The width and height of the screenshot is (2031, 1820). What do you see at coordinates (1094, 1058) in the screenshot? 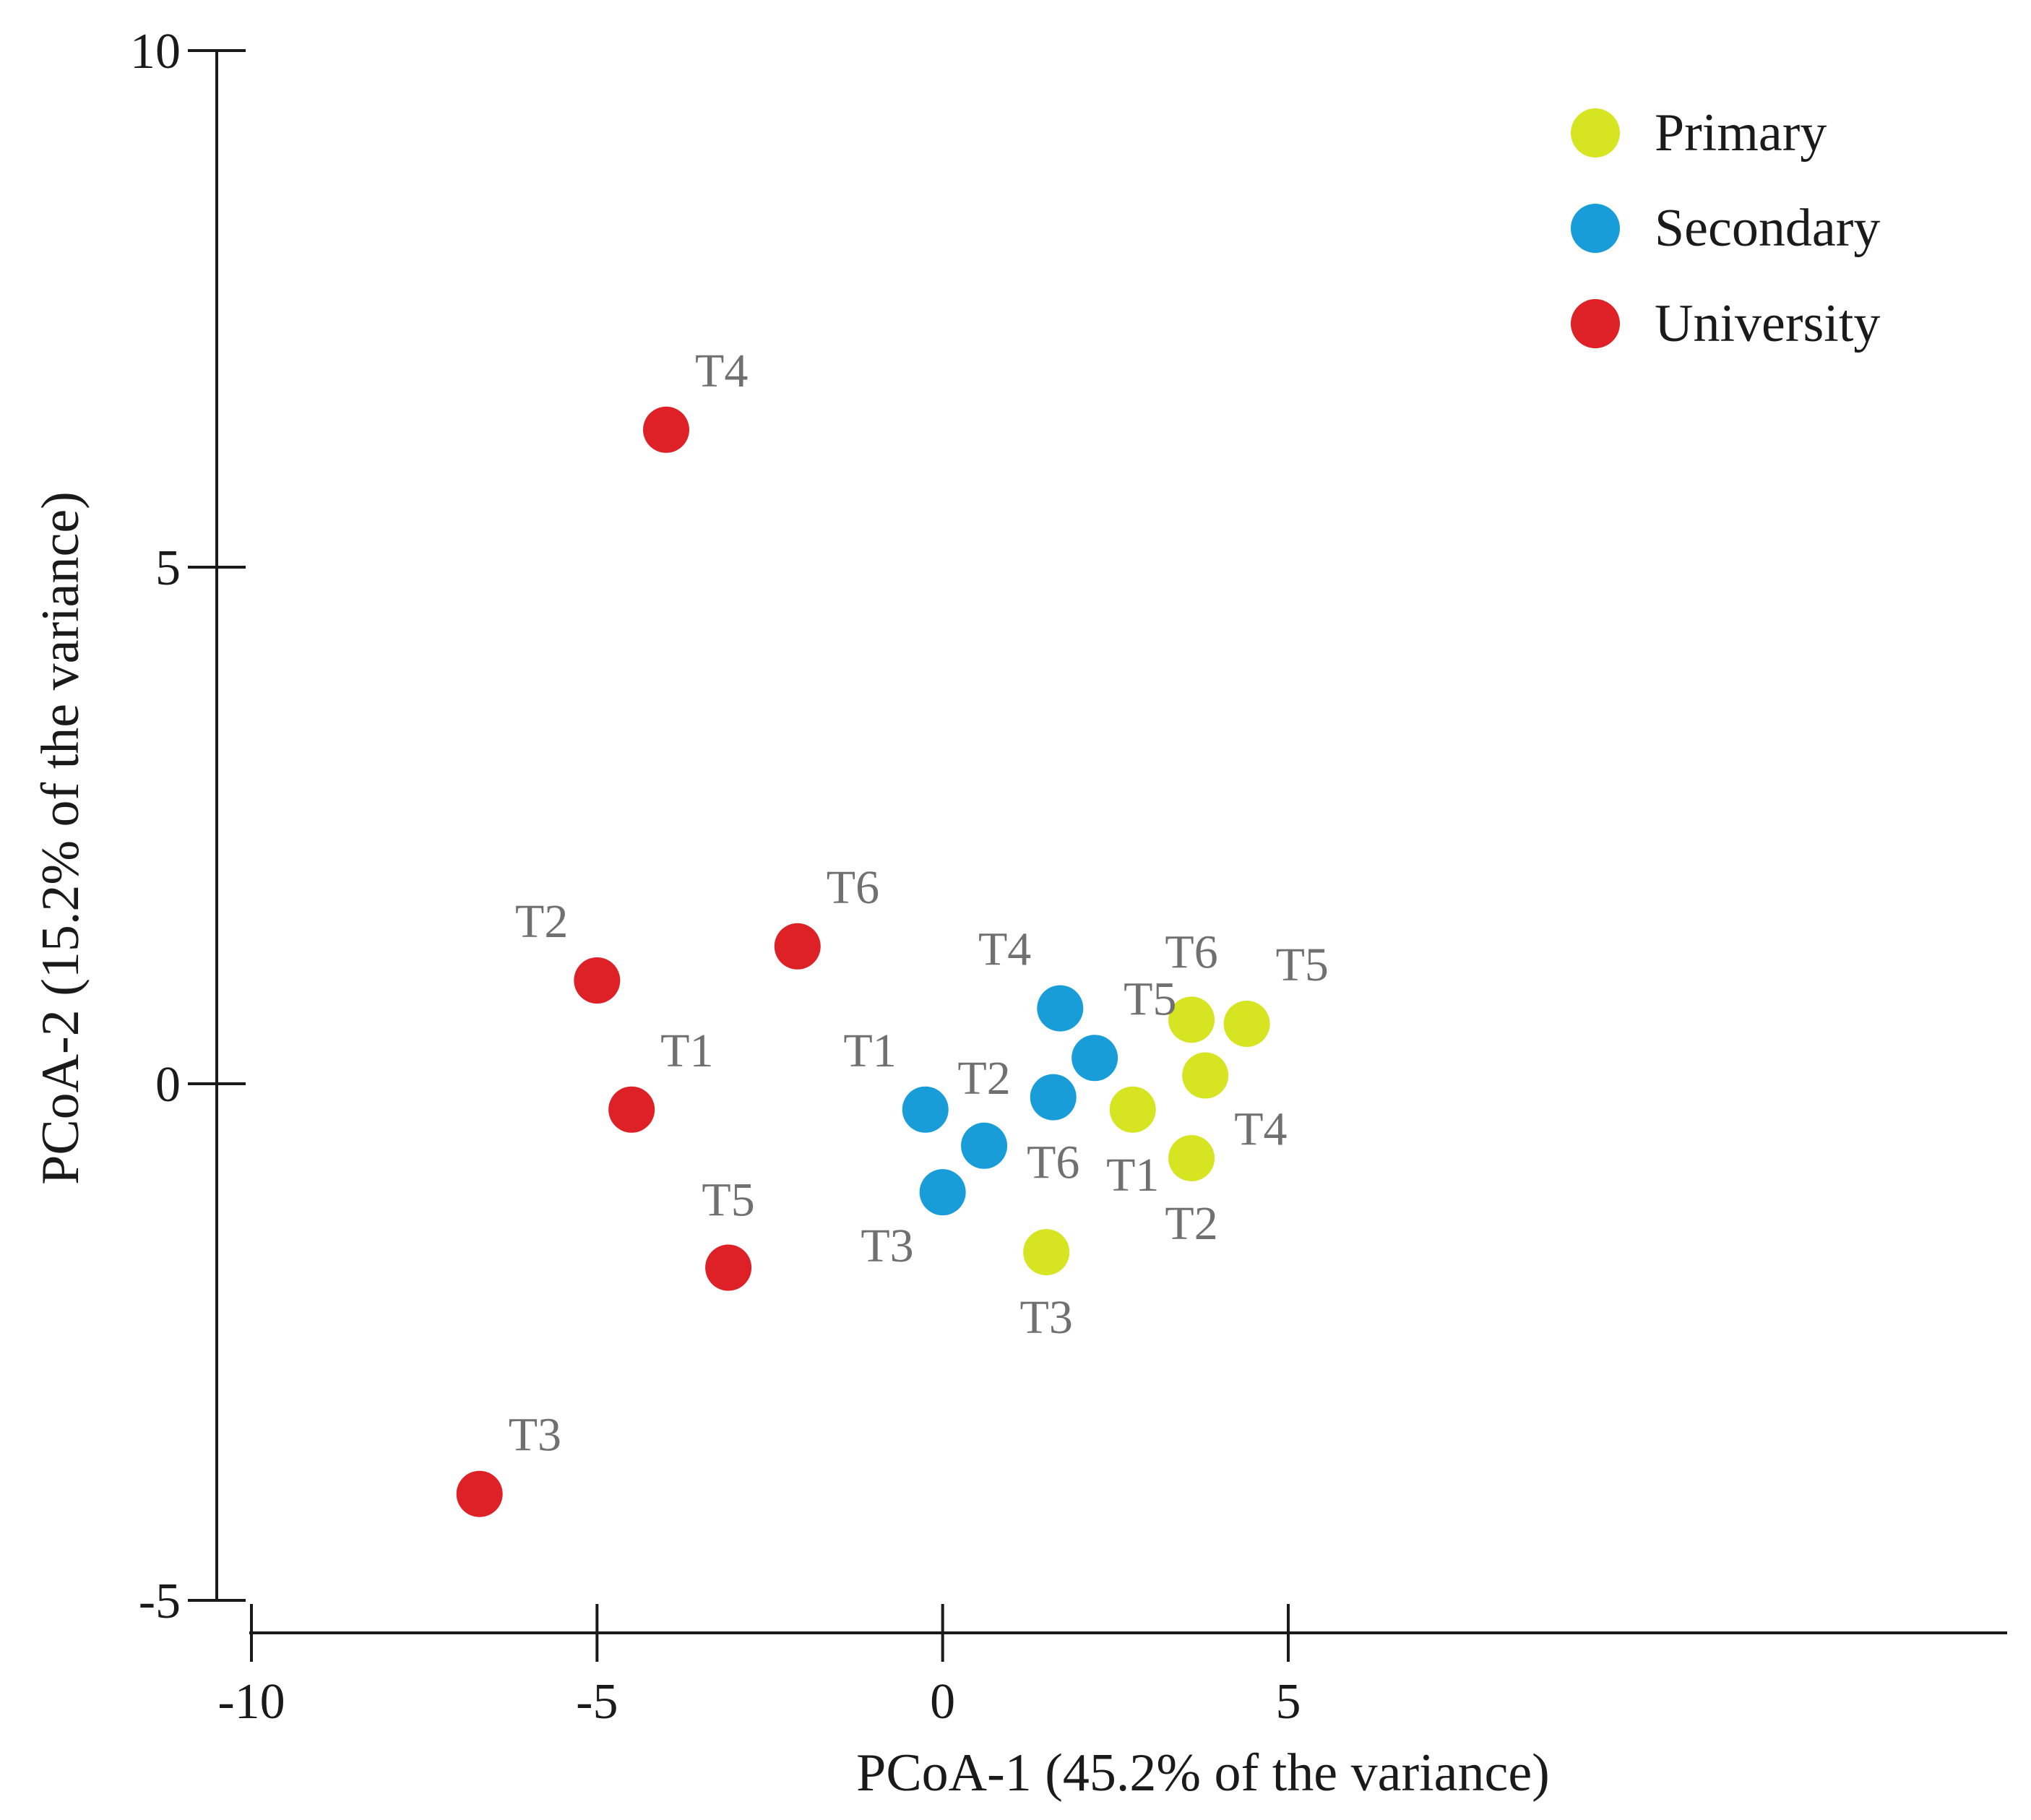
I see `secondary-point-t5` at bounding box center [1094, 1058].